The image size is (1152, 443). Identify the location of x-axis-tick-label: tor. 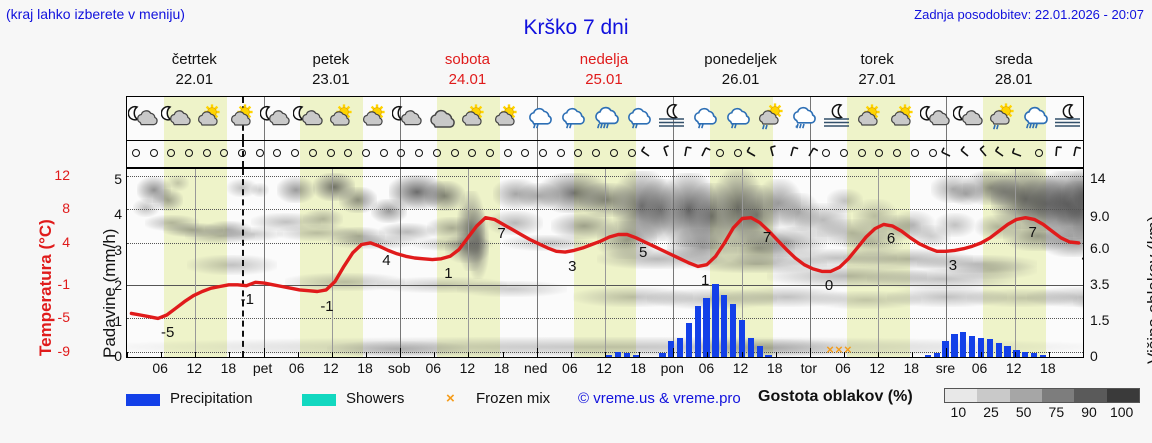
(809, 368).